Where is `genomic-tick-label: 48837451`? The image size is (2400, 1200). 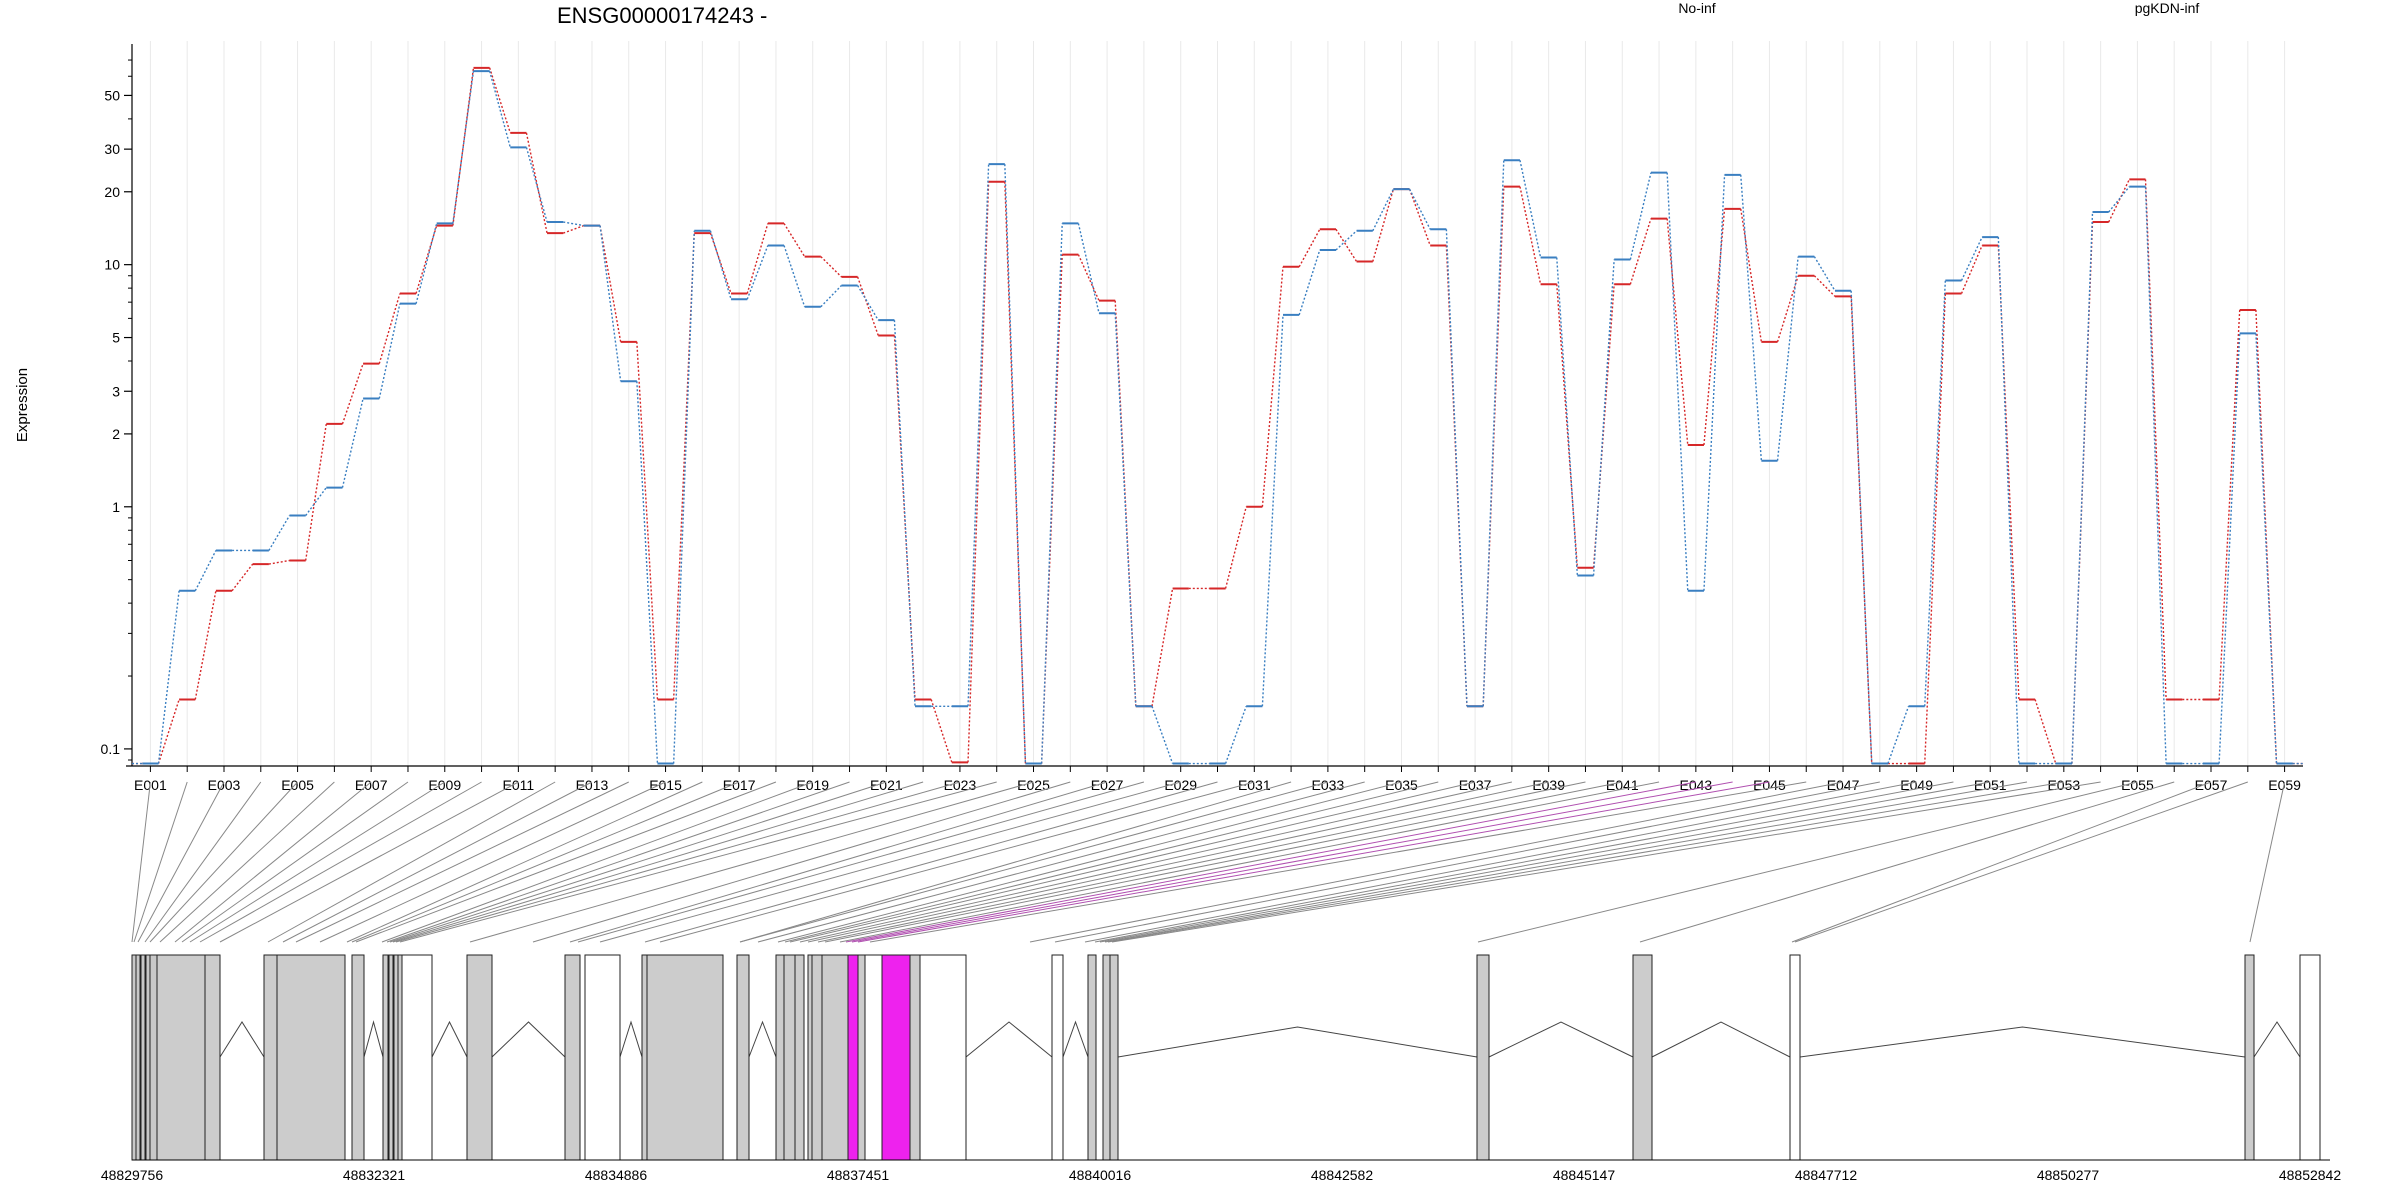 genomic-tick-label: 48837451 is located at coordinates (858, 1175).